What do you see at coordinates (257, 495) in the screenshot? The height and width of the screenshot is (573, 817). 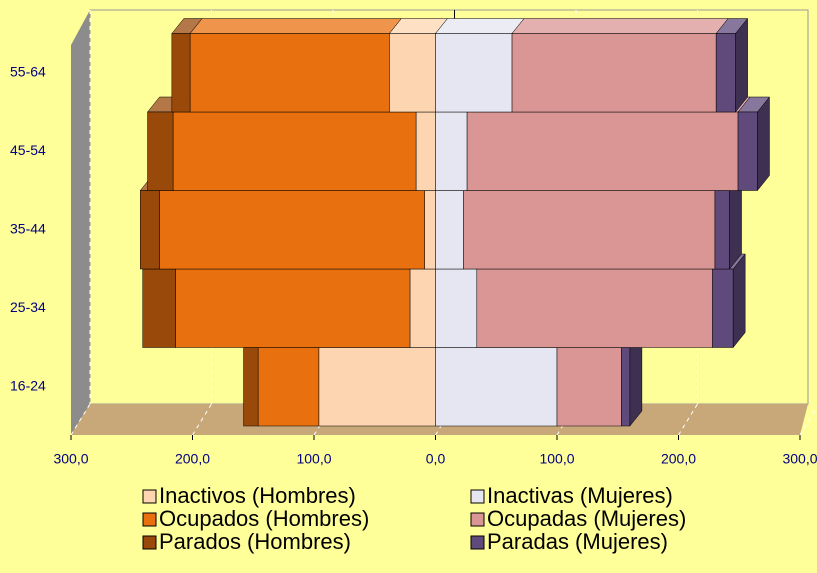 I see `legend-label: Inactivos (Hombres)` at bounding box center [257, 495].